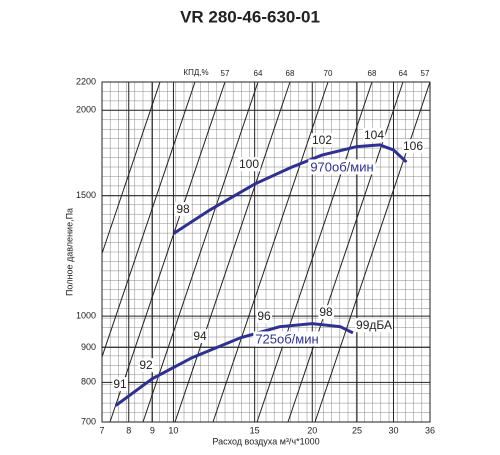 The image size is (500, 455). Describe the element at coordinates (128, 430) in the screenshot. I see `x-tick-label: 8` at that location.